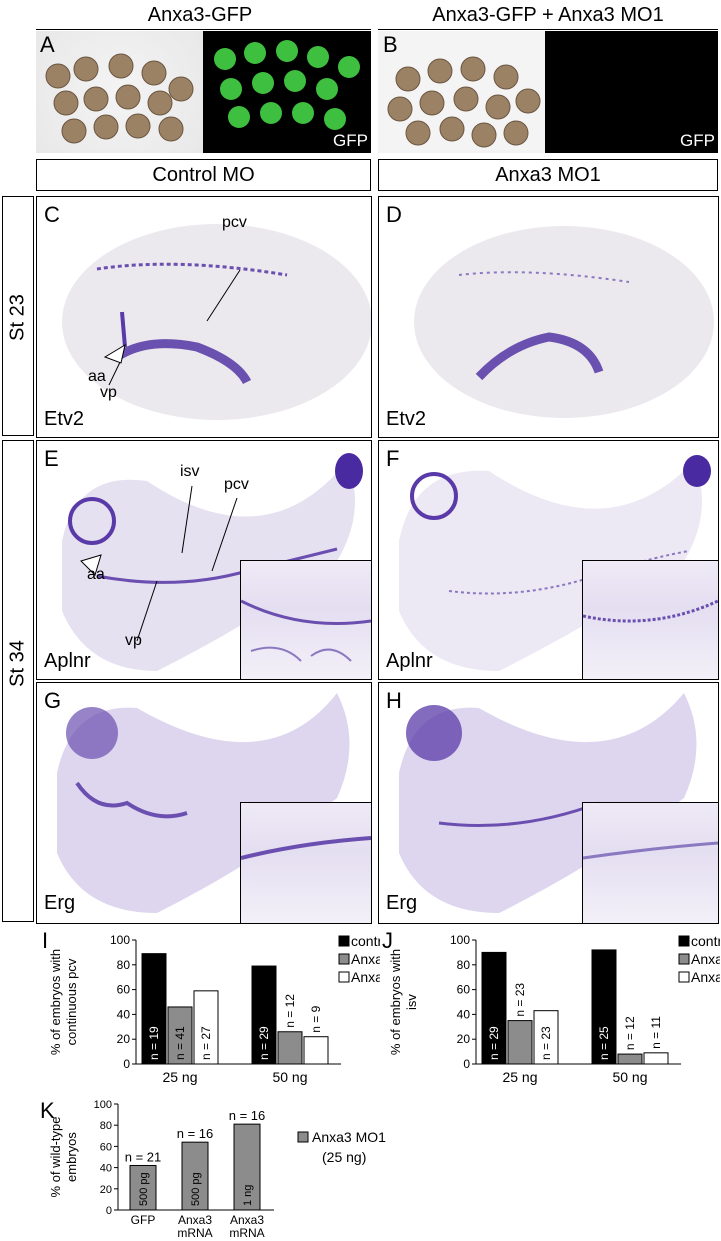 The image size is (721, 1241). I want to click on row-box-st34, so click(18, 681).